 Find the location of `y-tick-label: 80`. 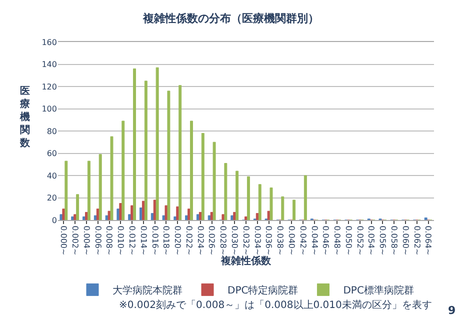

y-tick-label: 80 is located at coordinates (51, 131).